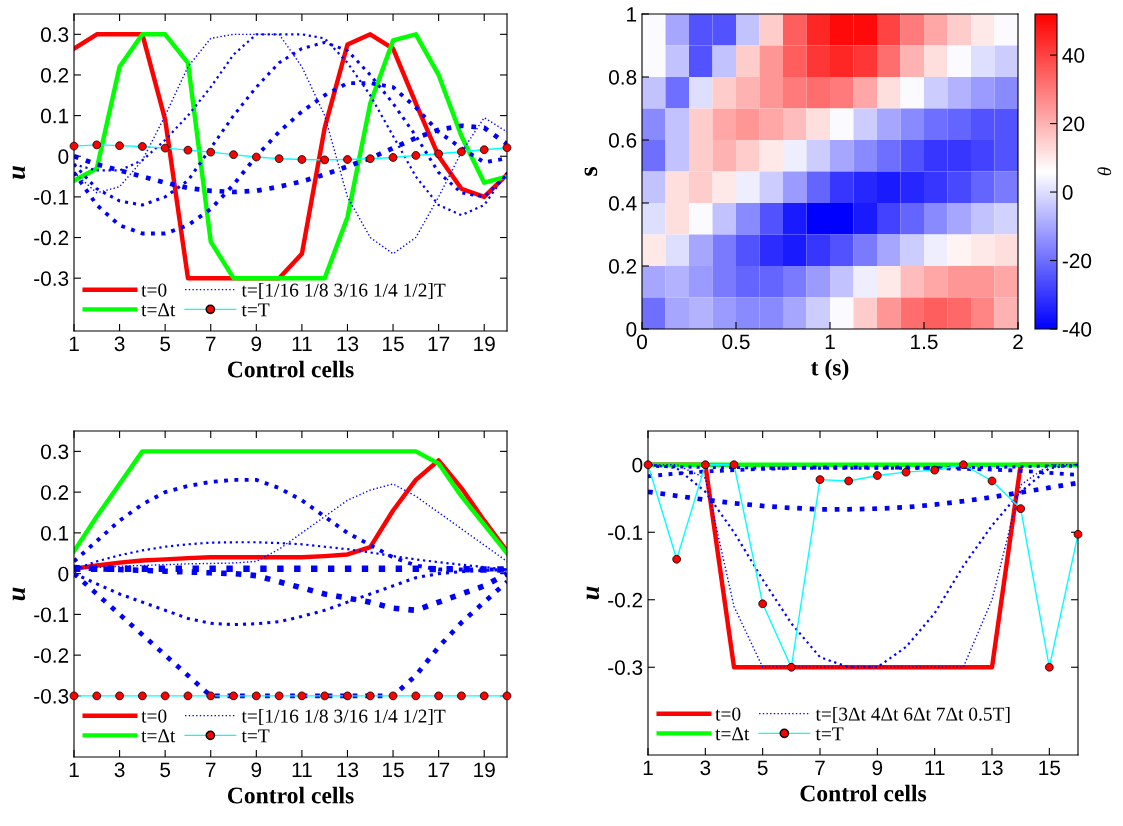 The height and width of the screenshot is (826, 1123). I want to click on legend-label: t=[3Δt 4Δt 6Δt 7Δt 0.5T], so click(912, 715).